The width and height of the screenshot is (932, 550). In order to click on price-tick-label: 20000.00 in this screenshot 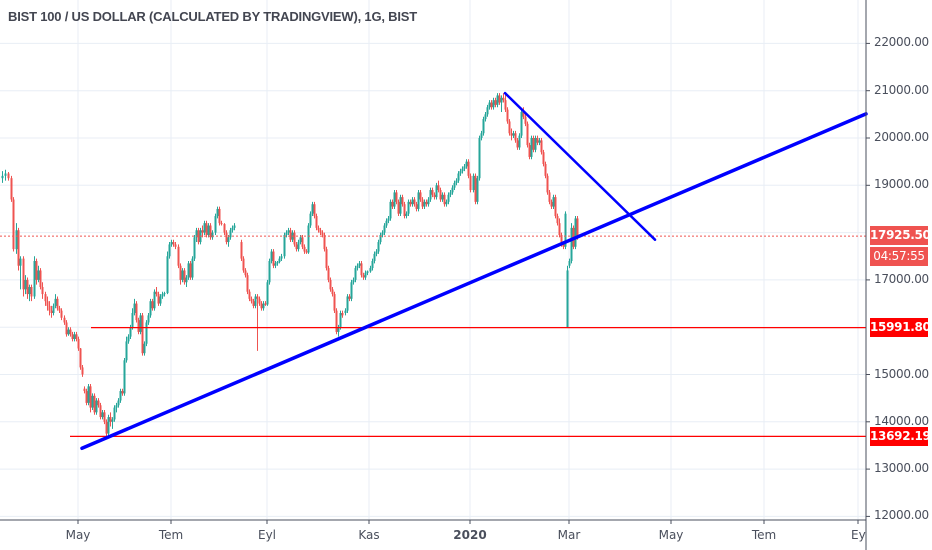, I will do `click(901, 137)`.